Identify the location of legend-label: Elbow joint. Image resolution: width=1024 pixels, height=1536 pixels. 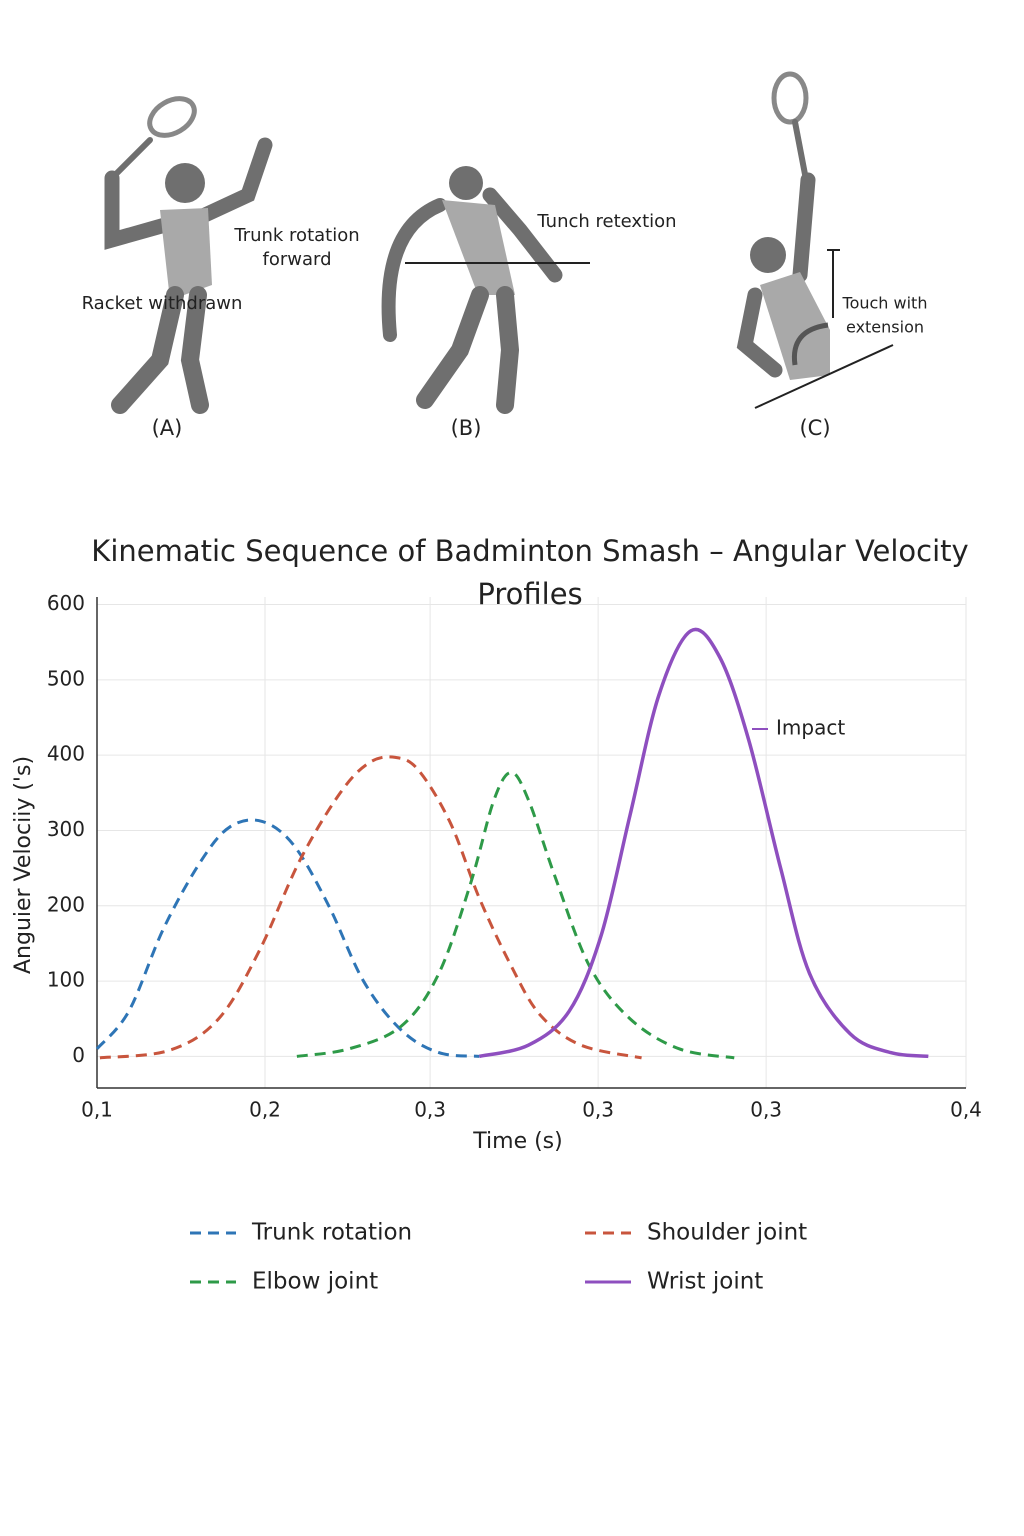
(315, 1282).